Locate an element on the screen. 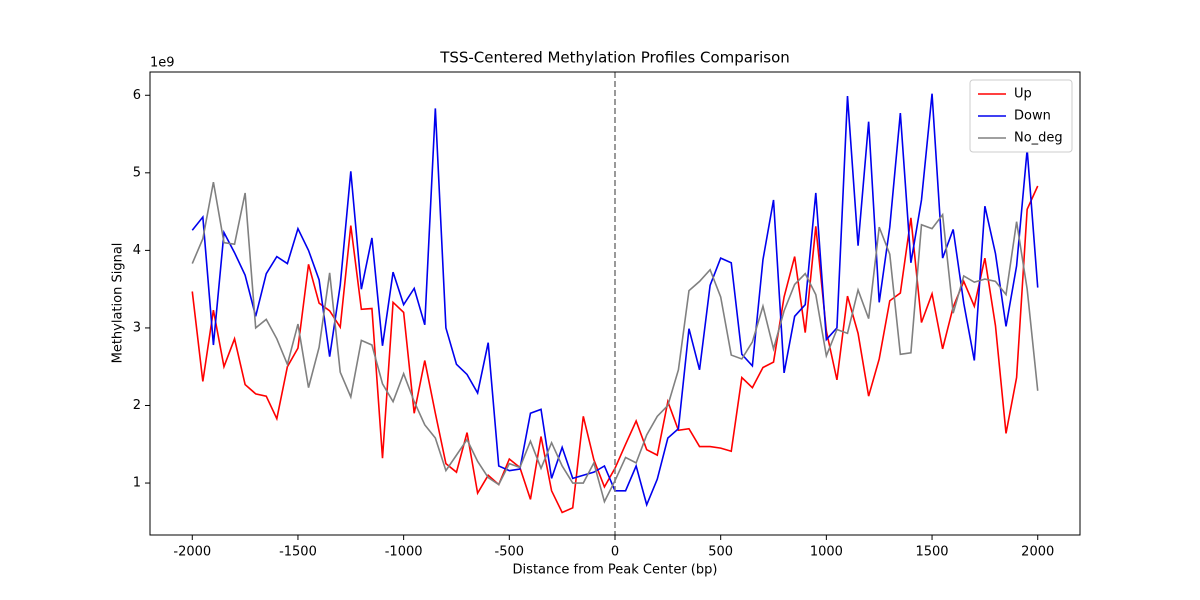 The height and width of the screenshot is (600, 1200). x-tick-label: 0 is located at coordinates (615, 552).